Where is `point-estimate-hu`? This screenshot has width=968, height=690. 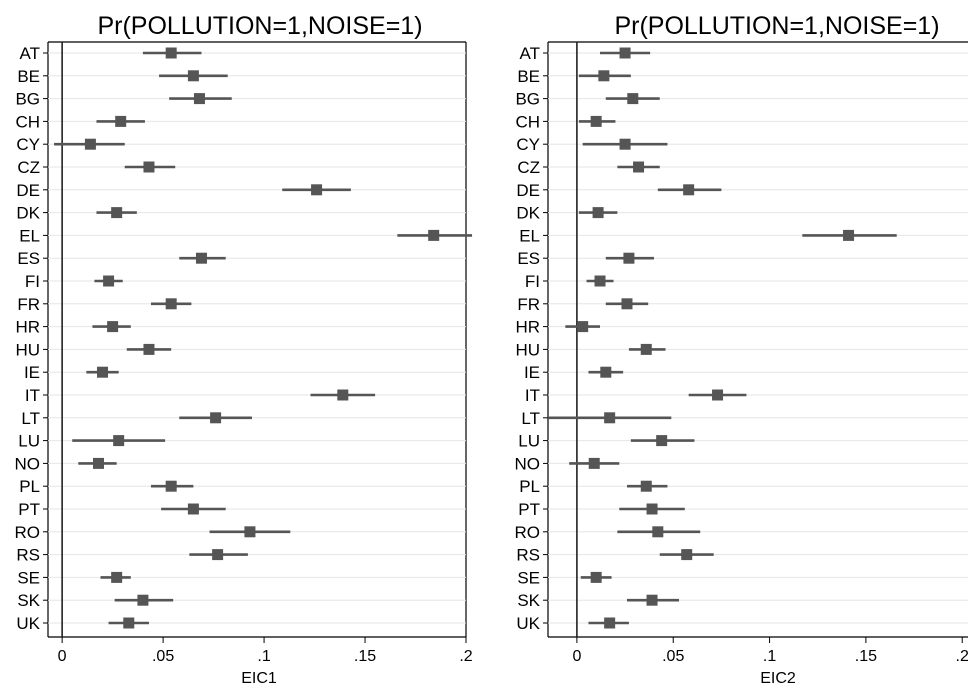 point-estimate-hu is located at coordinates (149, 349).